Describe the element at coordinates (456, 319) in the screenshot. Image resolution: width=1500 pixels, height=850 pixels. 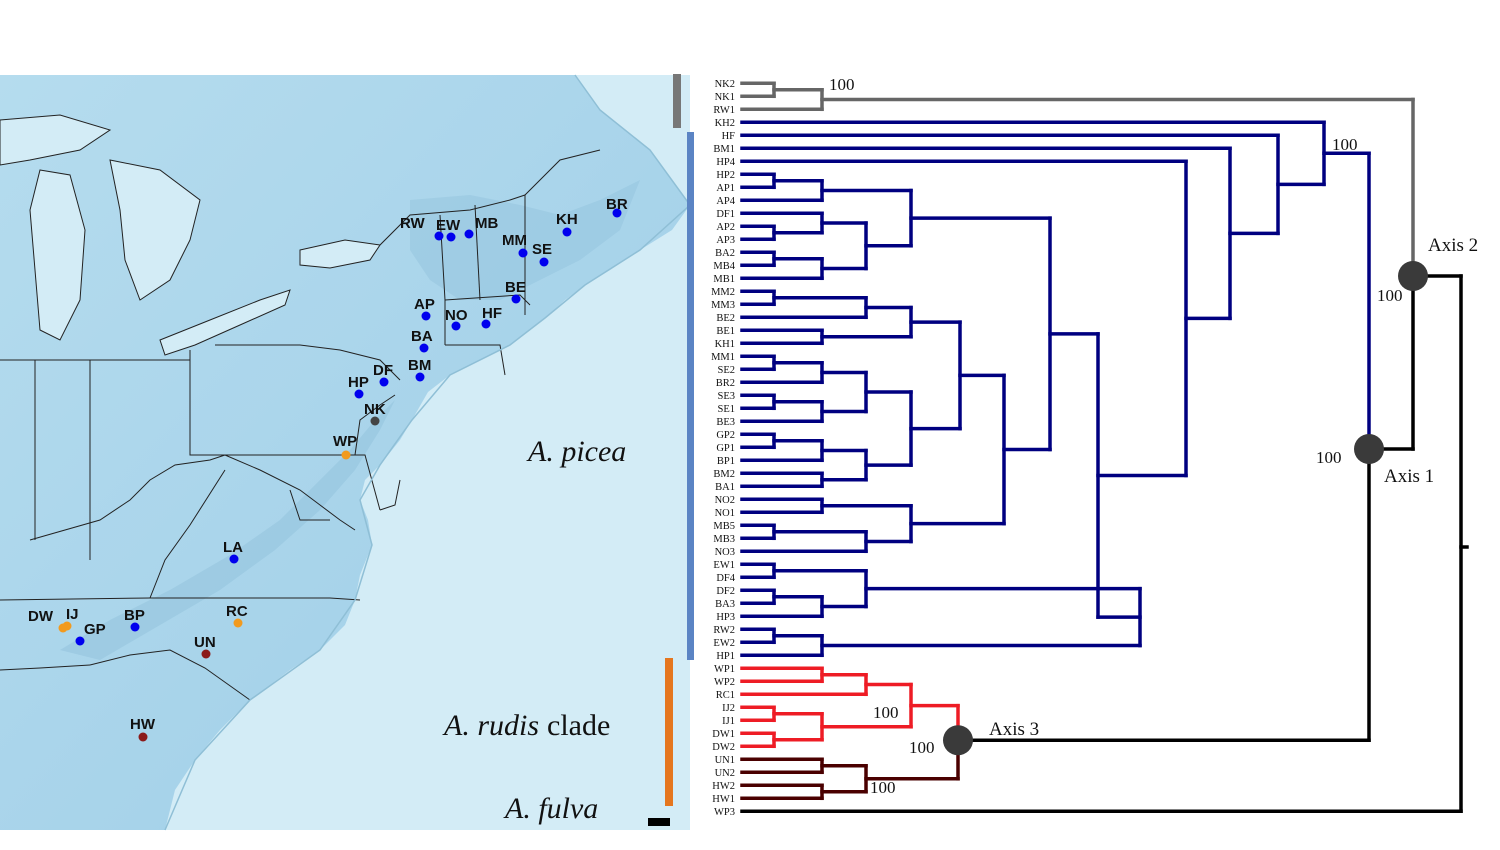
I see `site-no: NO` at that location.